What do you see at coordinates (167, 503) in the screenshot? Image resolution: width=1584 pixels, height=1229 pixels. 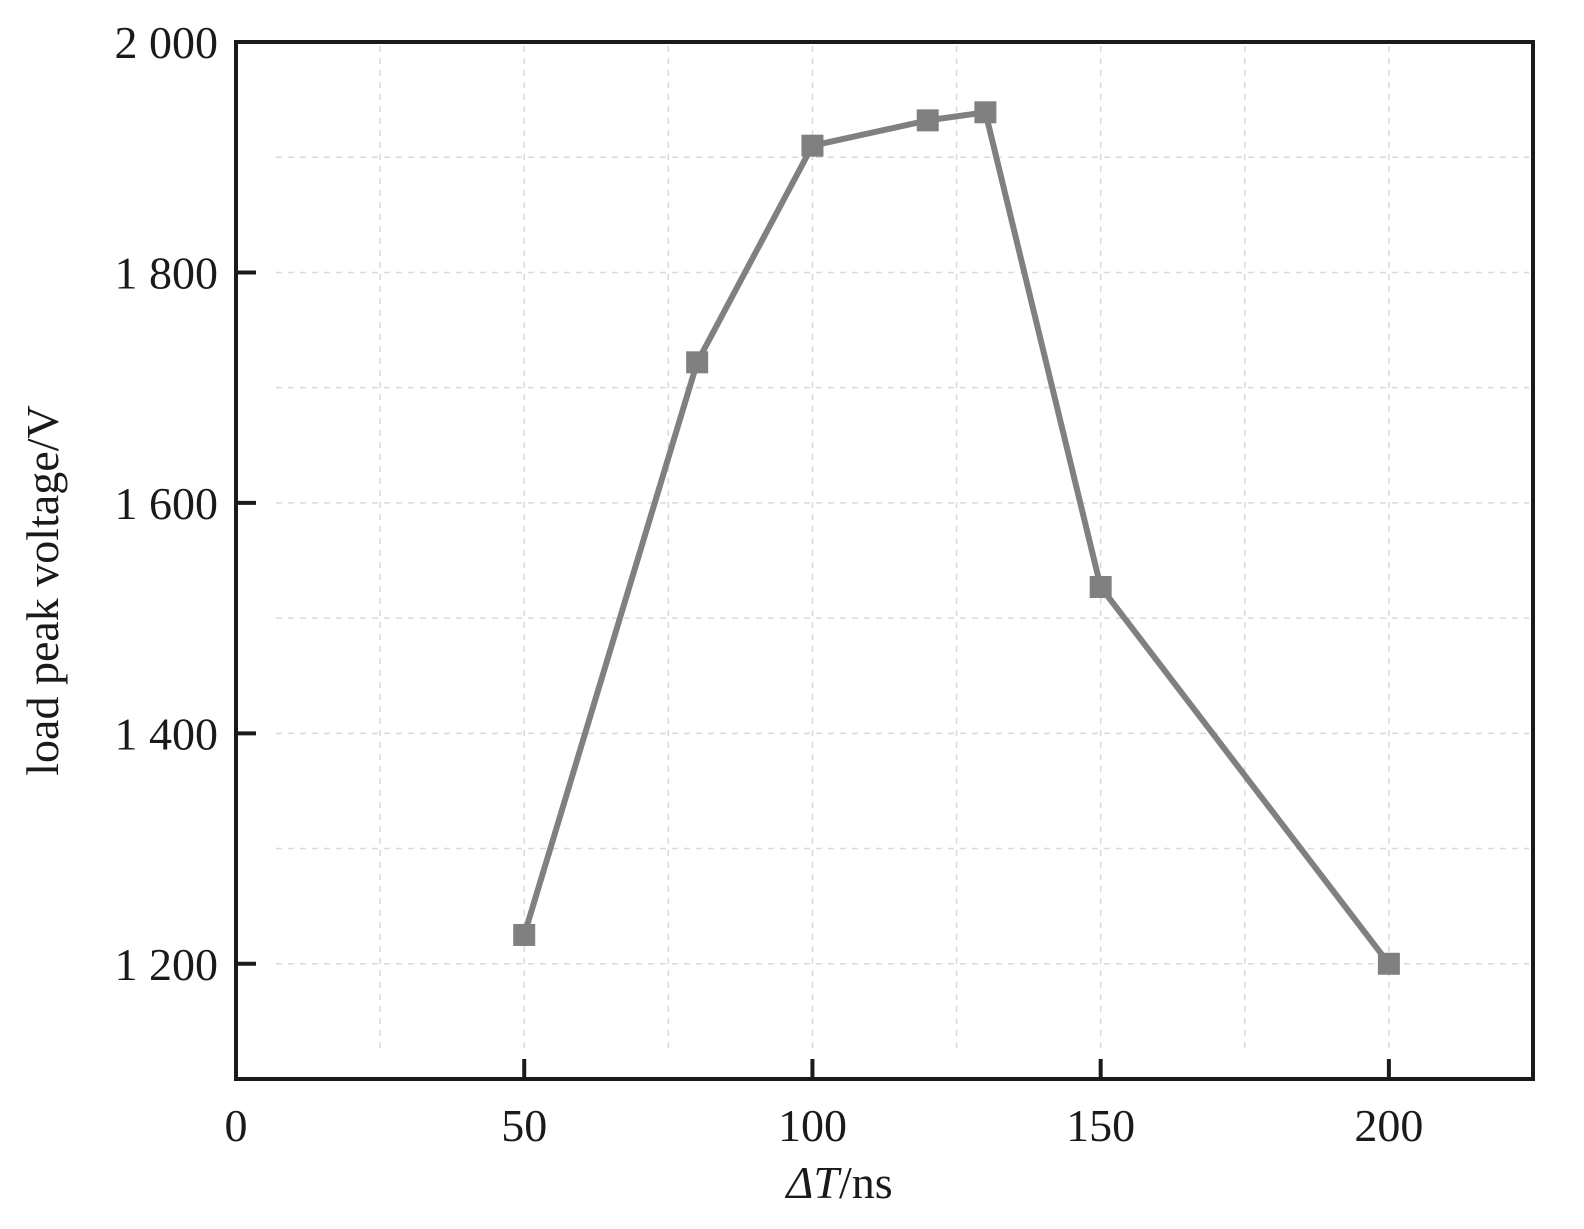 I see `y-tick-label: 1 600` at bounding box center [167, 503].